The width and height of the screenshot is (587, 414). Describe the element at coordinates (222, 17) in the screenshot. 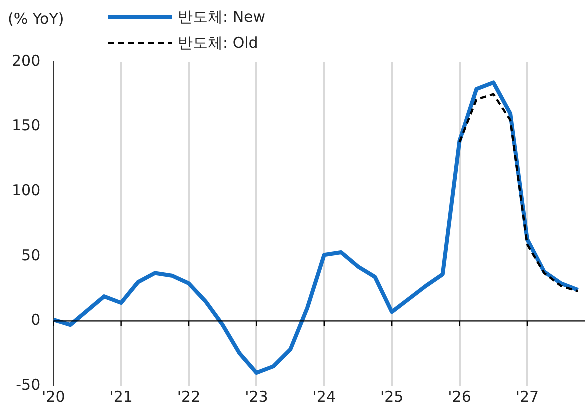

I see `legend-label: 반도체: New` at that location.